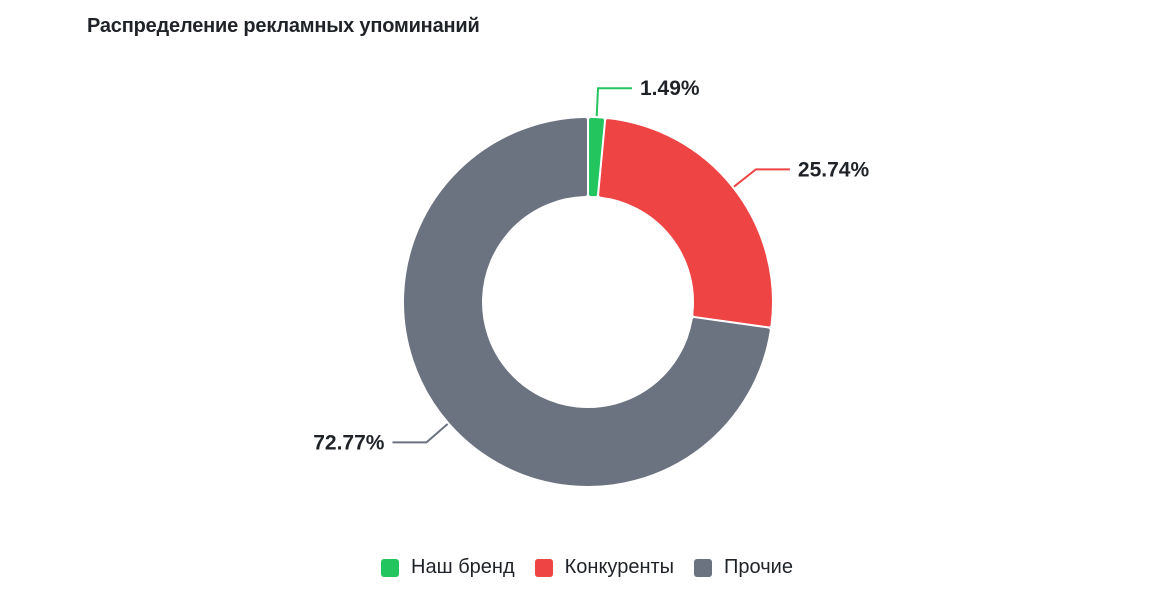 The image size is (1174, 596). Describe the element at coordinates (349, 442) in the screenshot. I see `value-label-others: 72.77%` at that location.